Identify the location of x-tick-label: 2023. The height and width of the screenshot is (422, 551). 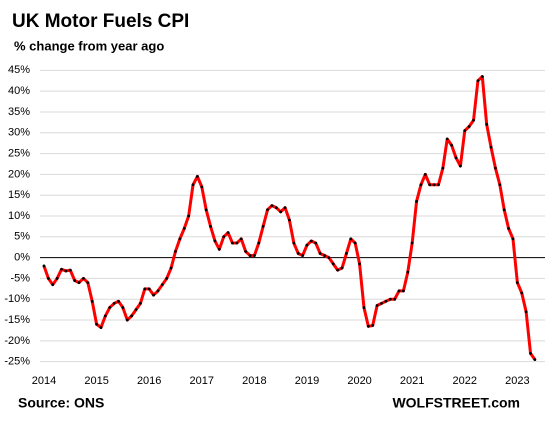
(517, 381).